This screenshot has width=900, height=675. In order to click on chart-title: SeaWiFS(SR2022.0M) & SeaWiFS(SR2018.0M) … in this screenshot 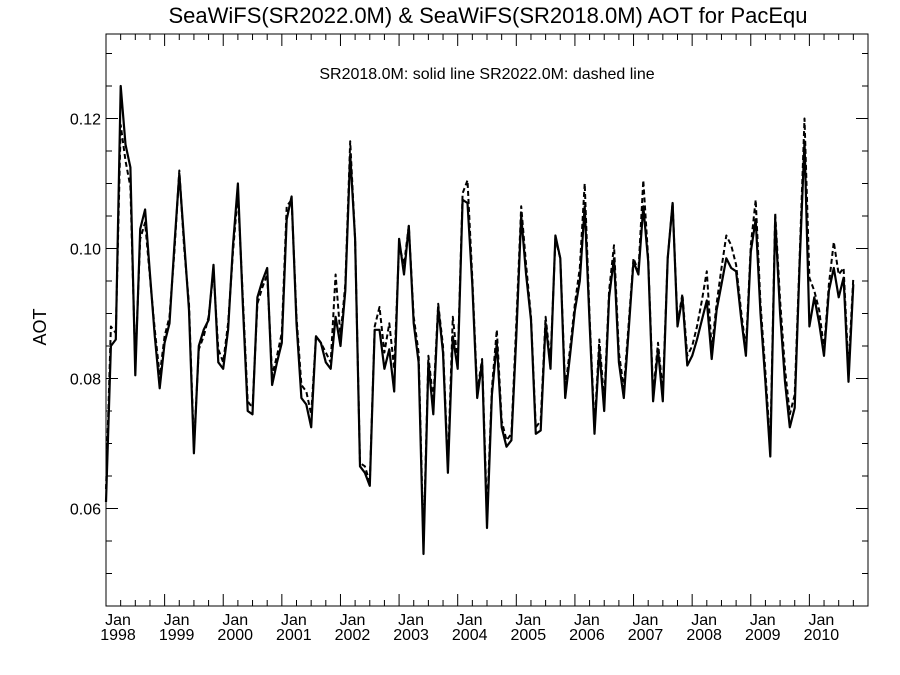, I will do `click(487, 15)`.